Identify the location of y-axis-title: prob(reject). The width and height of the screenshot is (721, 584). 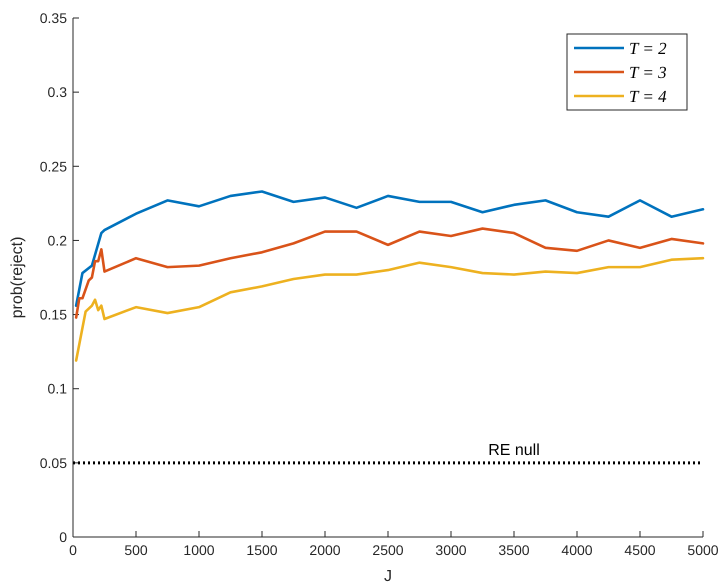
(17, 277).